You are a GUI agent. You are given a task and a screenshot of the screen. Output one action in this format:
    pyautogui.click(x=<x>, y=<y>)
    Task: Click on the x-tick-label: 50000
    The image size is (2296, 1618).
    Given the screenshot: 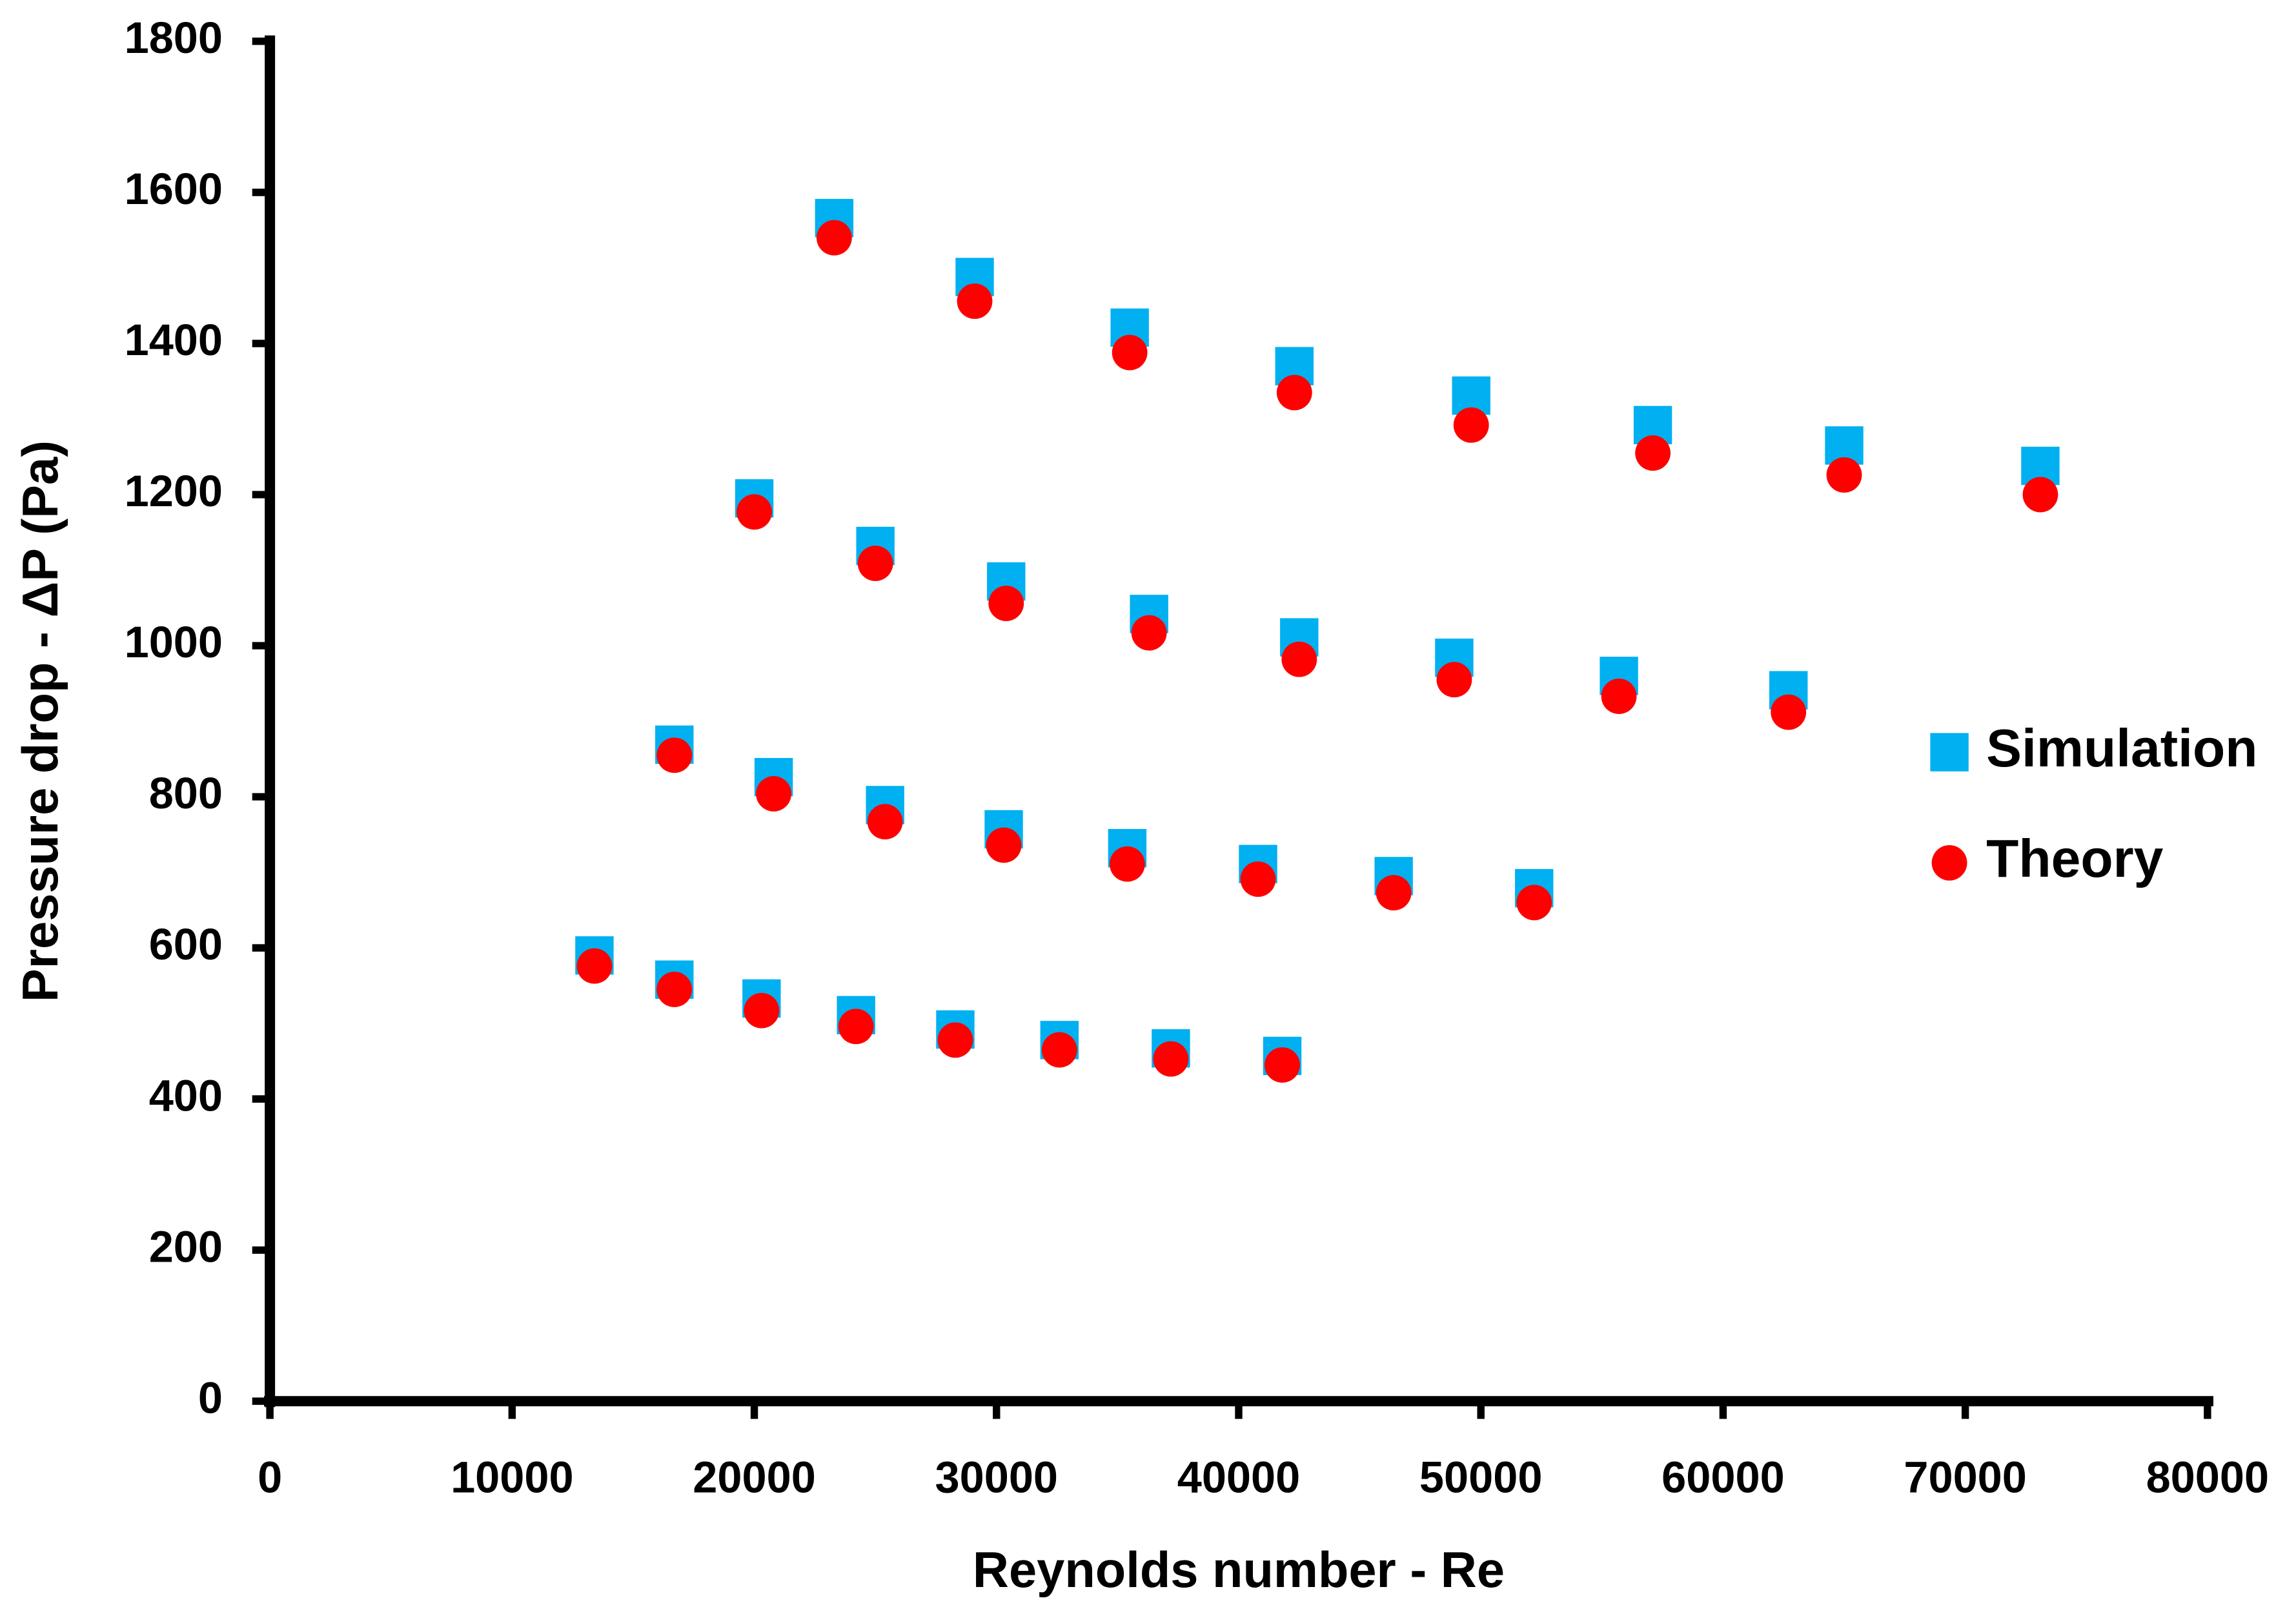 What is the action you would take?
    pyautogui.click(x=1481, y=1477)
    